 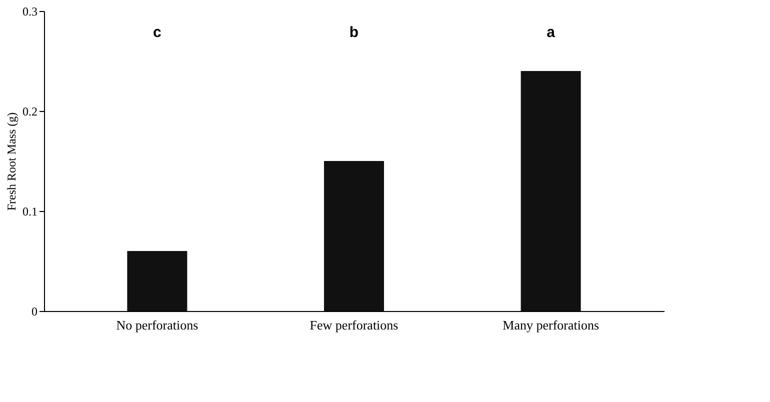 What do you see at coordinates (11, 161) in the screenshot?
I see `y-axis-title: Fresh Root Mass (g)` at bounding box center [11, 161].